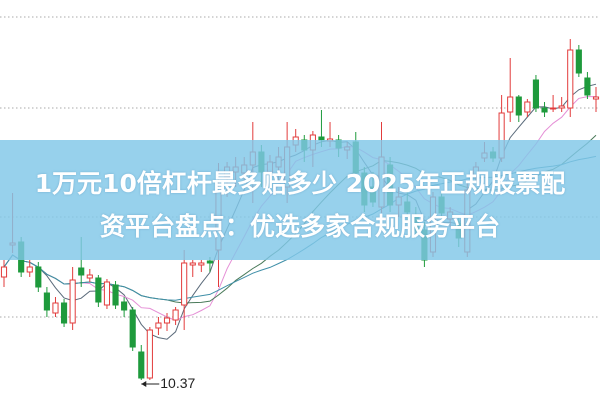  Describe the element at coordinates (178, 383) in the screenshot. I see `low-price-label: 10.37` at that location.